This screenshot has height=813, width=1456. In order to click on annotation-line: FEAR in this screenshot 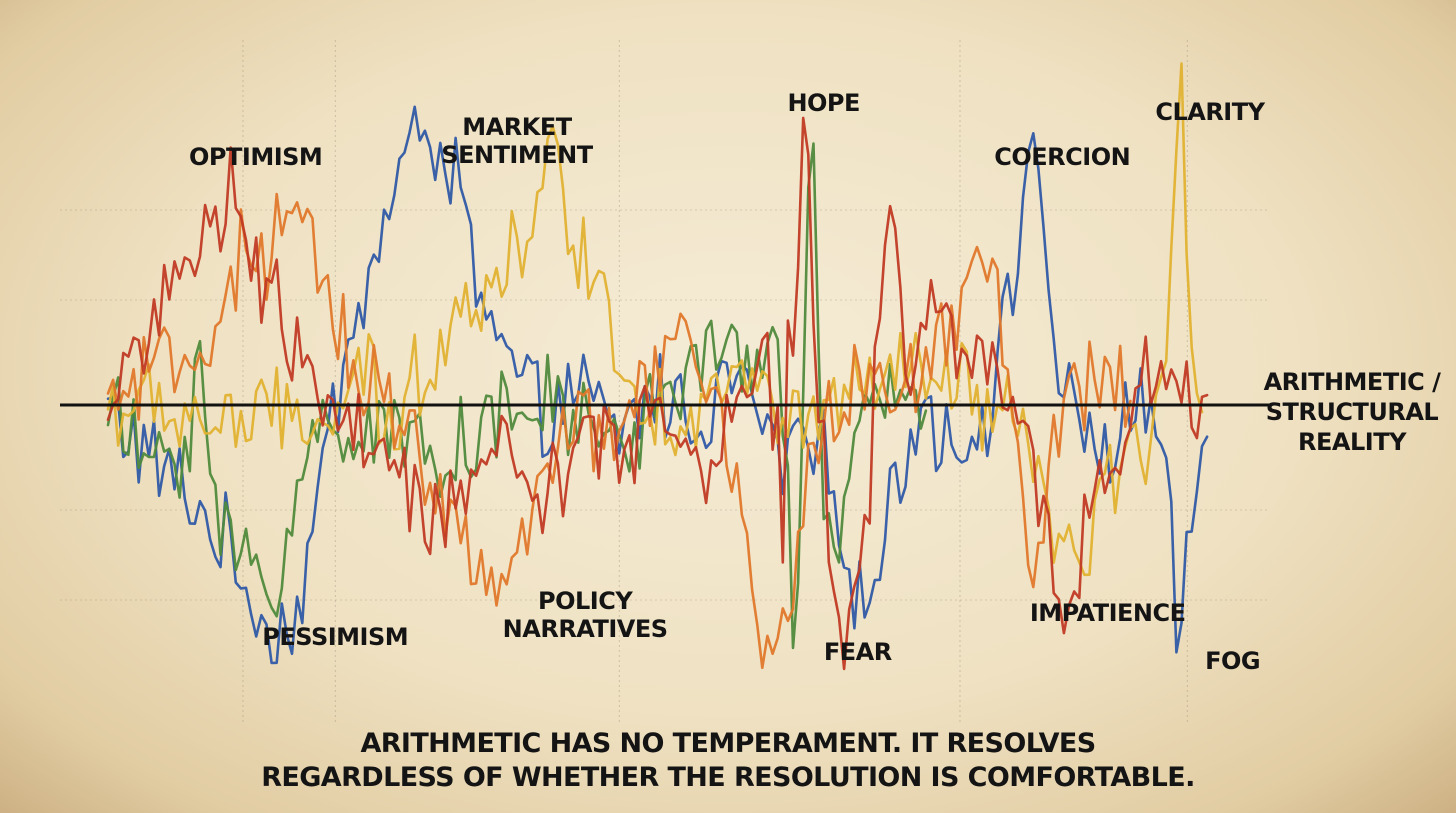, I will do `click(858, 652)`.